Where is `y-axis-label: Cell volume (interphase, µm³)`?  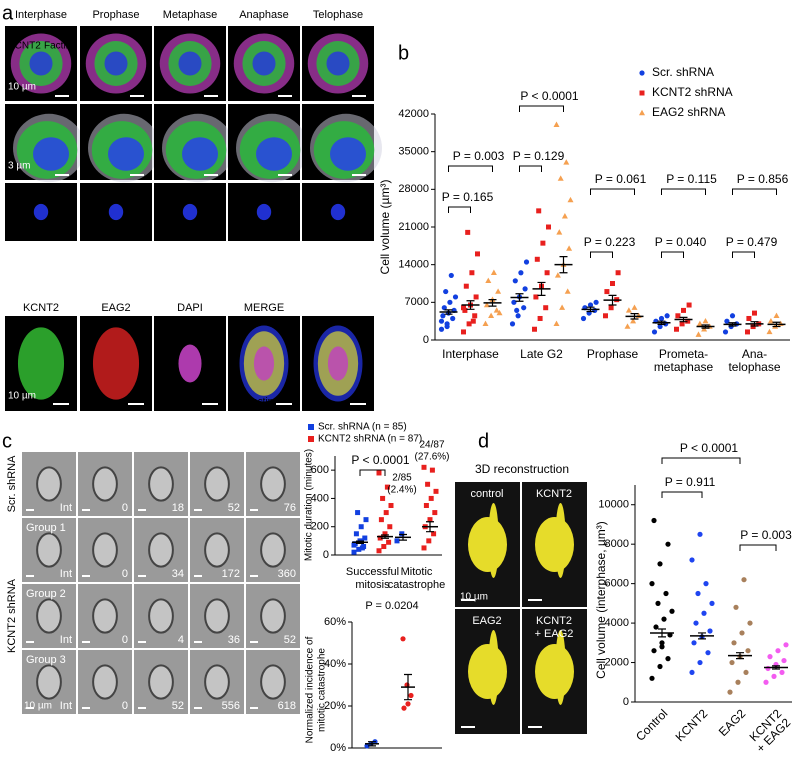 y-axis-label: Cell volume (interphase, µm³) is located at coordinates (601, 600).